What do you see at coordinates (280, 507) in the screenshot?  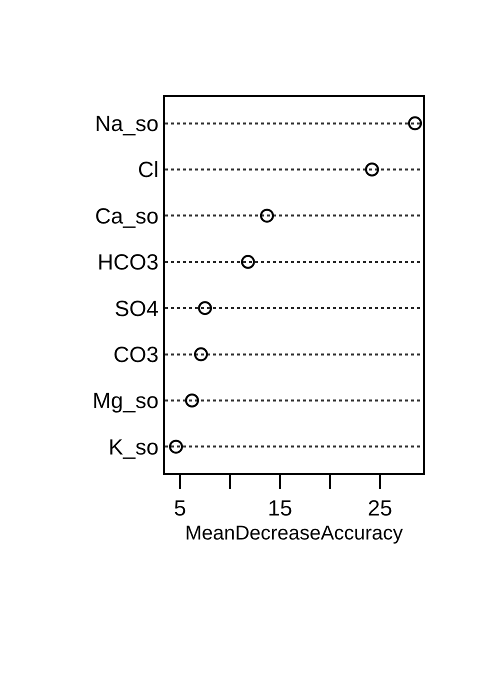 I see `x-tick-label: 15` at bounding box center [280, 507].